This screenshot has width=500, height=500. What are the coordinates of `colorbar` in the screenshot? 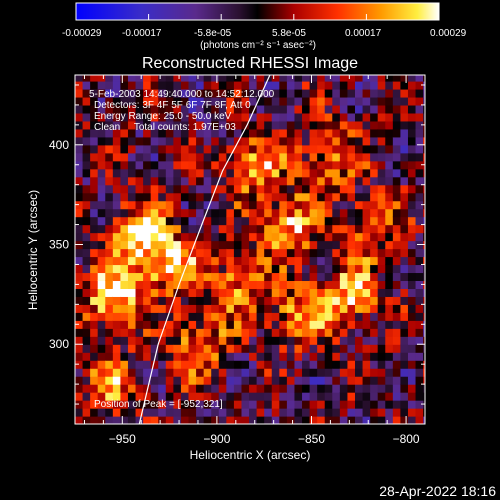 It's located at (257, 11).